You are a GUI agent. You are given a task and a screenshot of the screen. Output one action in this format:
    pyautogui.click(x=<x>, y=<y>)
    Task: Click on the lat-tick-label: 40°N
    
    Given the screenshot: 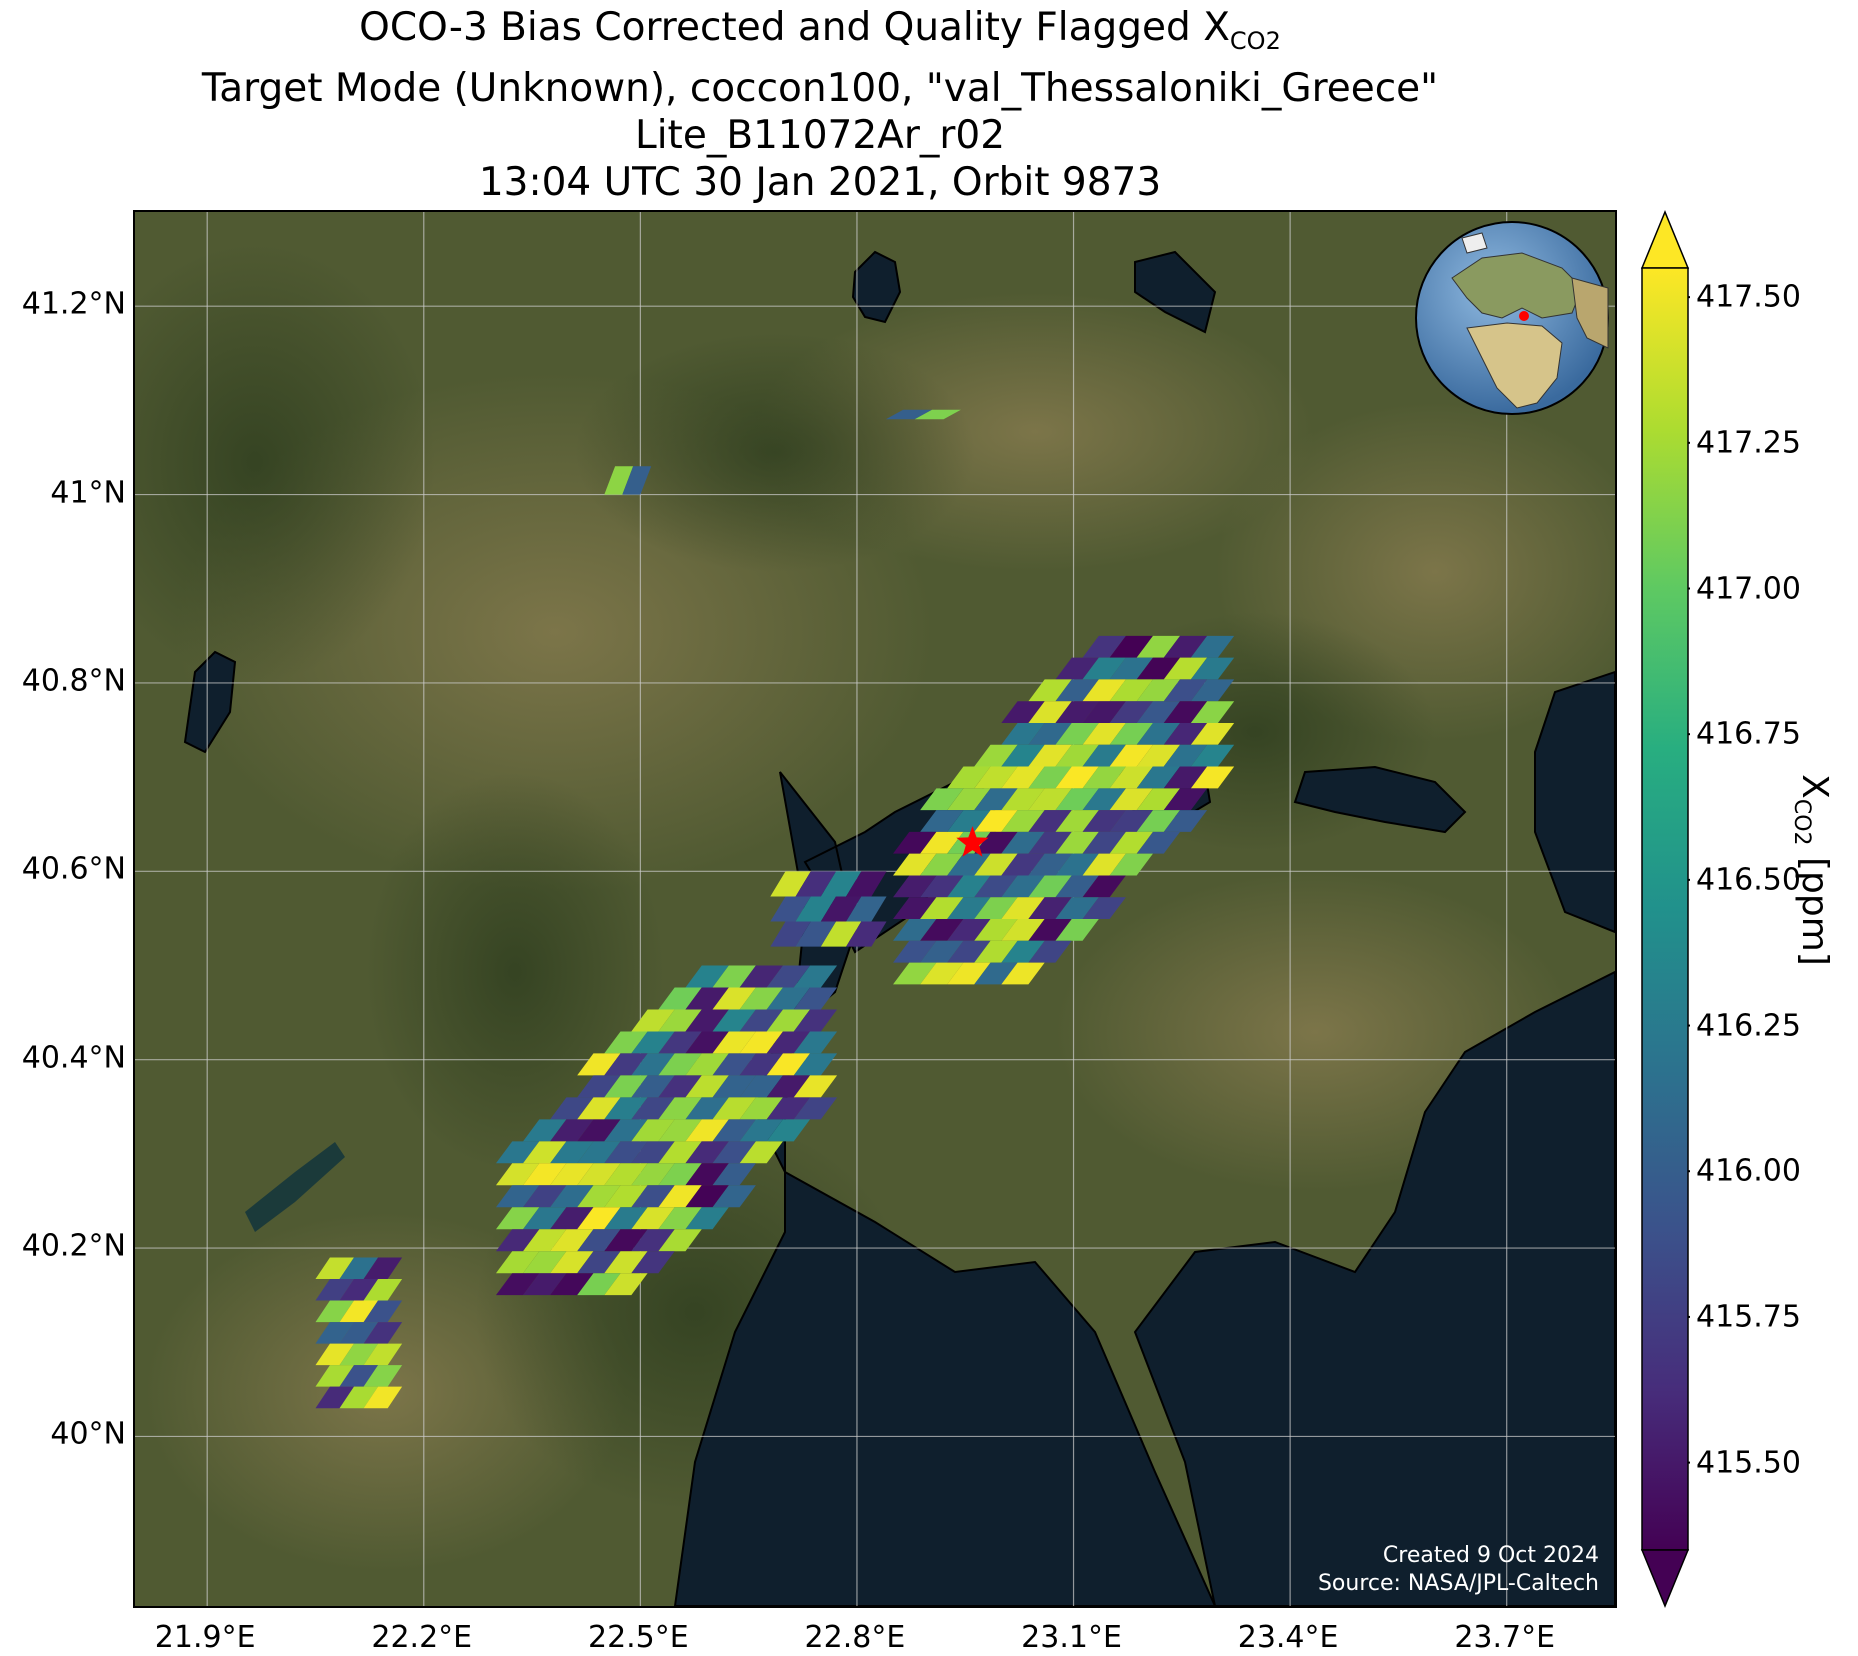 What is the action you would take?
    pyautogui.click(x=88, y=1434)
    